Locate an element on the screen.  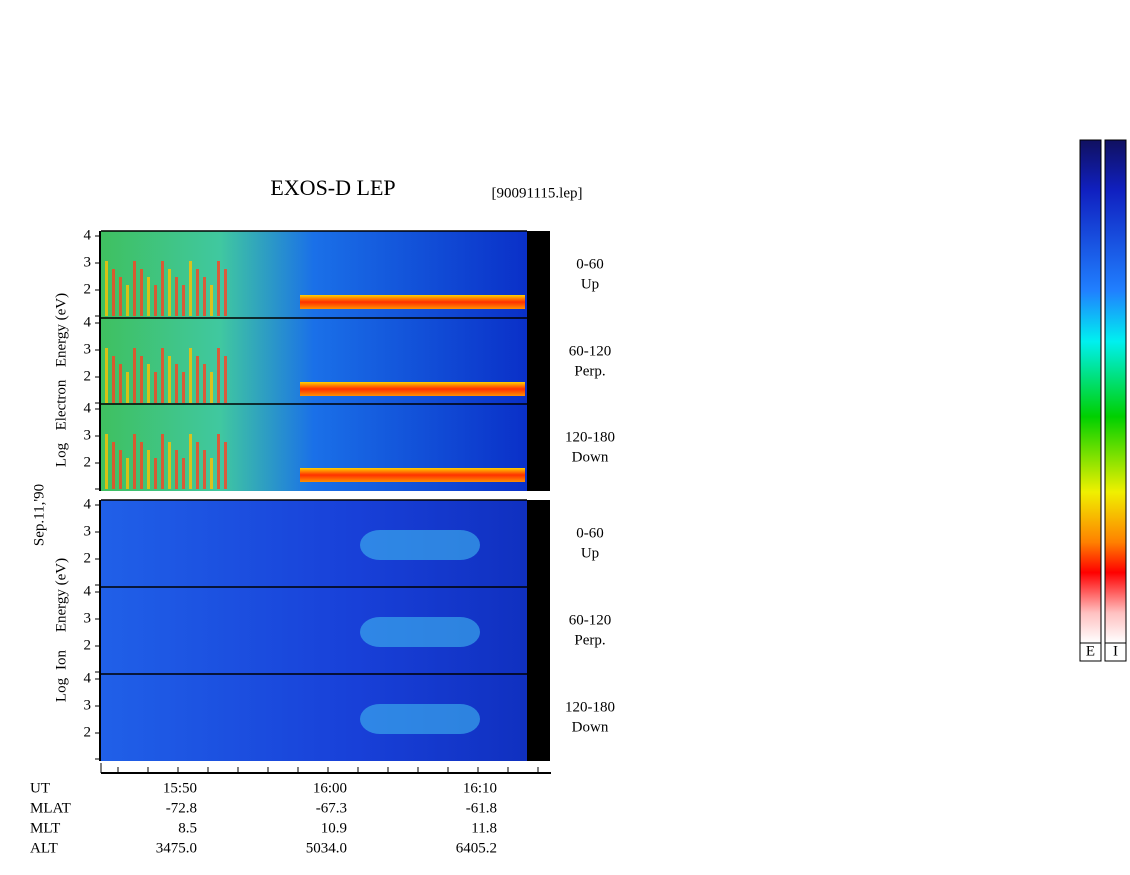
color-bar-box is located at coordinates (1115, 652).